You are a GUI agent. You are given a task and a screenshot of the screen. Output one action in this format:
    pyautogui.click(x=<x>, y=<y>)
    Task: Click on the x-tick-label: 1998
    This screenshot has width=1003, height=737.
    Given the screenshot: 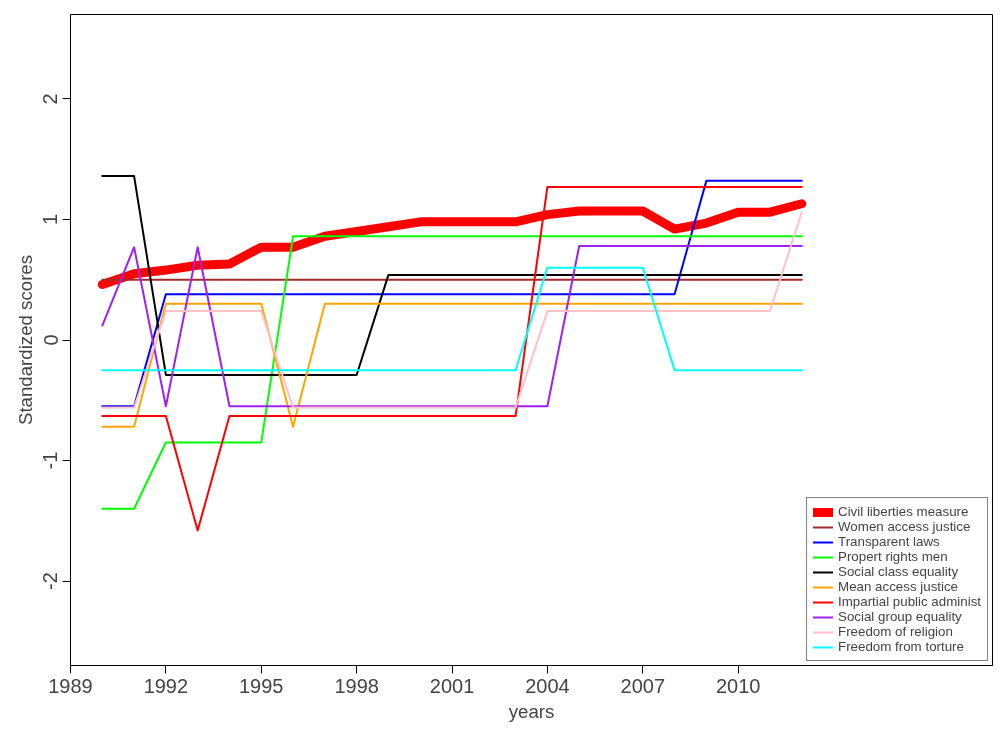 What is the action you would take?
    pyautogui.click(x=356, y=685)
    